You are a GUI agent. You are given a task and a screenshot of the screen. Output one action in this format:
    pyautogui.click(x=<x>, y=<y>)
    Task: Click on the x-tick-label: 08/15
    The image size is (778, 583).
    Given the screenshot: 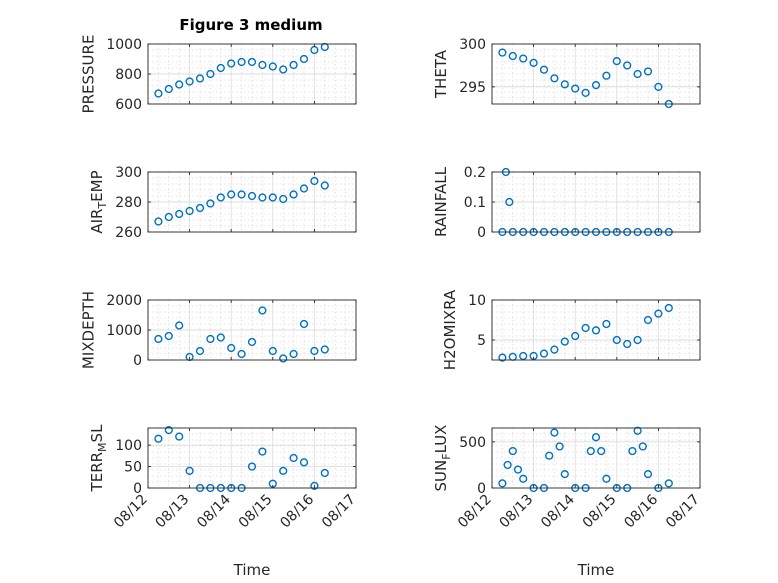 What is the action you would take?
    pyautogui.click(x=600, y=512)
    